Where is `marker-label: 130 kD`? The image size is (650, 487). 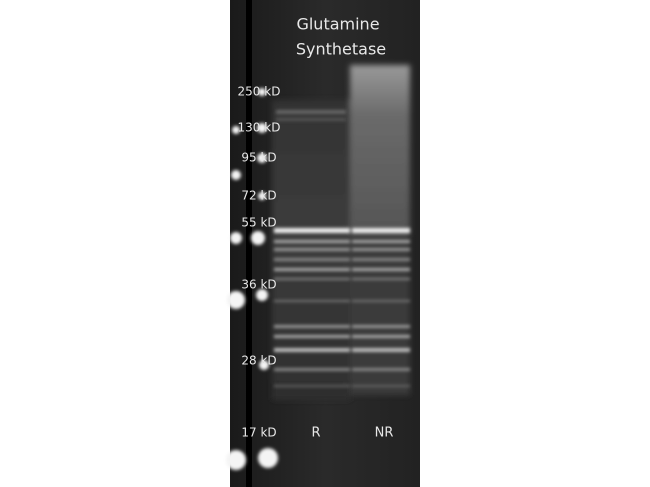
marker-label: 130 kD is located at coordinates (259, 128).